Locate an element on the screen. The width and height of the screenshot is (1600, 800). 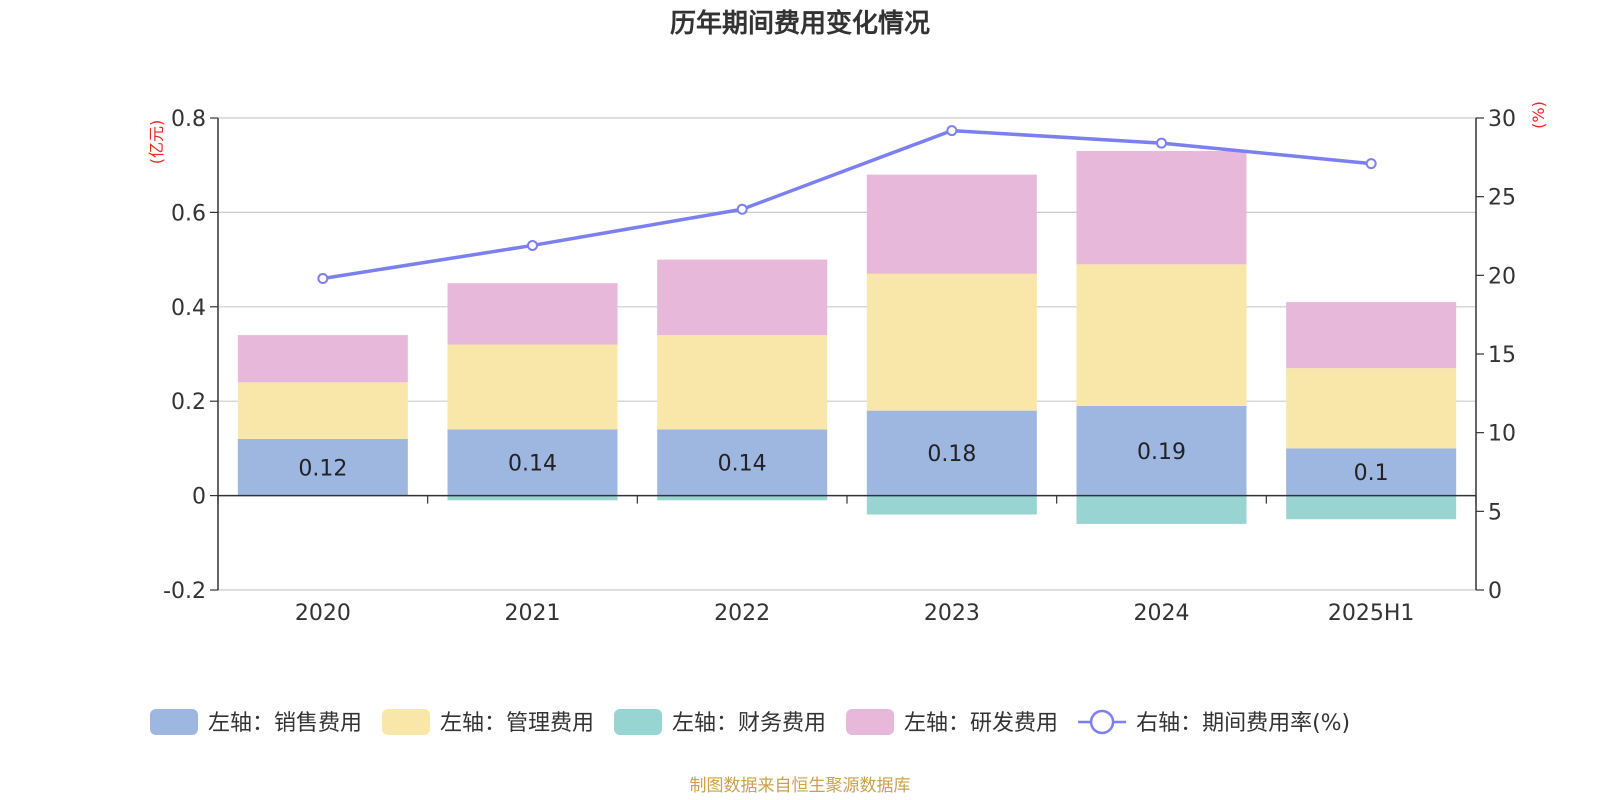
legend-circle-icon is located at coordinates (1102, 722).